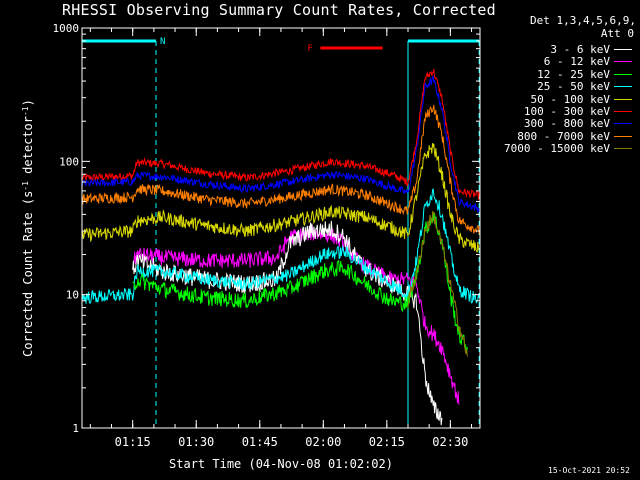  What do you see at coordinates (570, 99) in the screenshot?
I see `legend-label: 50 - 100 keV` at bounding box center [570, 99].